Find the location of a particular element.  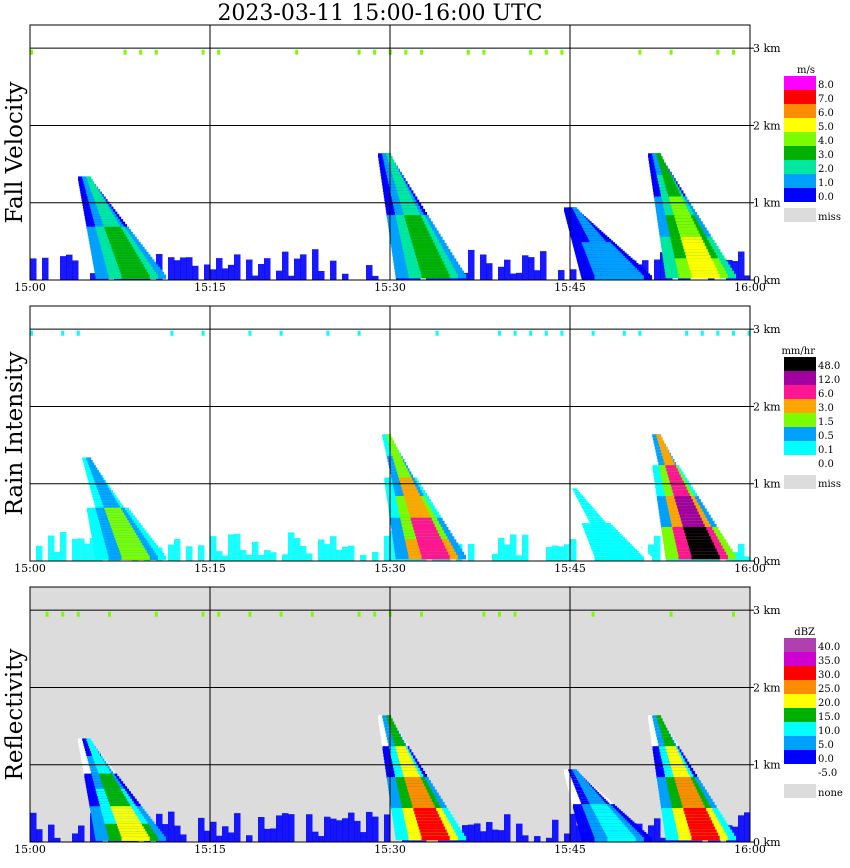

x-tick-label: 15:15 is located at coordinates (210, 849).